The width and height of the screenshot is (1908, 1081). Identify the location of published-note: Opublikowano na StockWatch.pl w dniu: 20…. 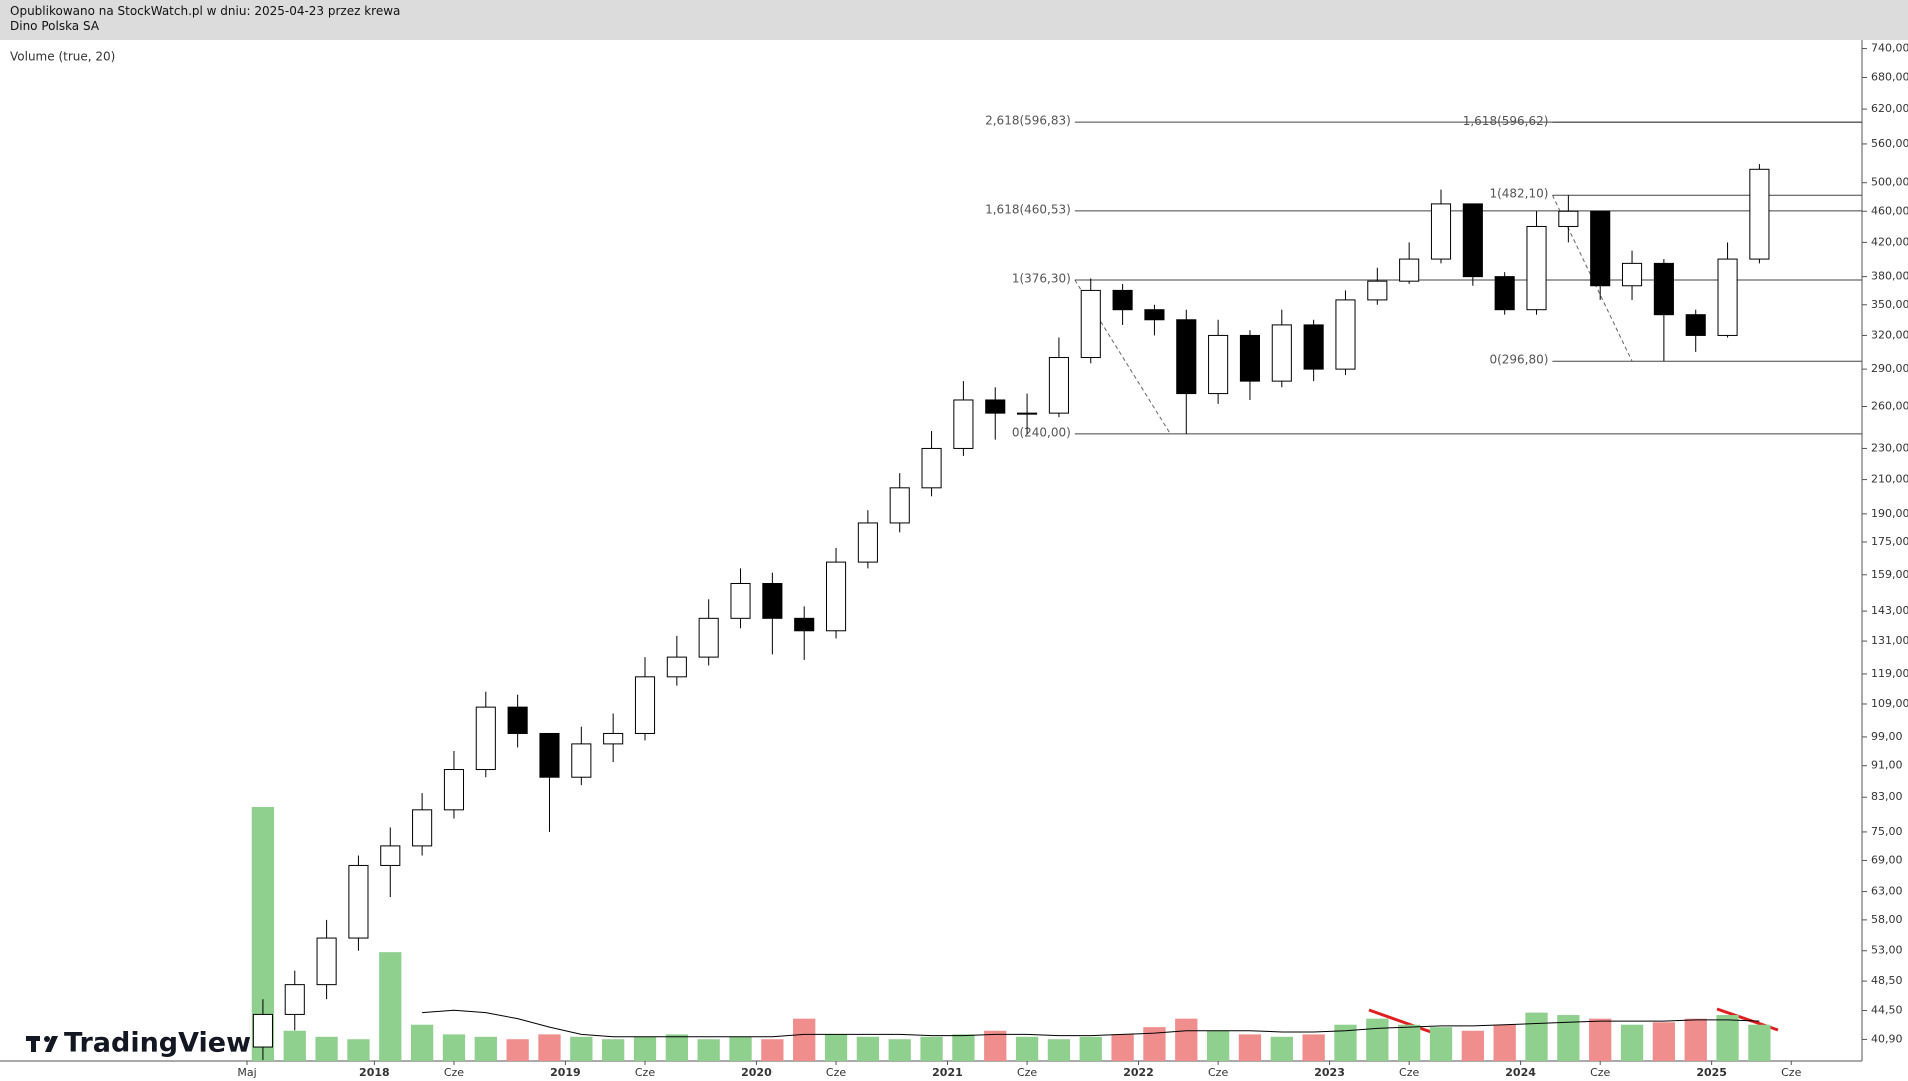
(205, 11).